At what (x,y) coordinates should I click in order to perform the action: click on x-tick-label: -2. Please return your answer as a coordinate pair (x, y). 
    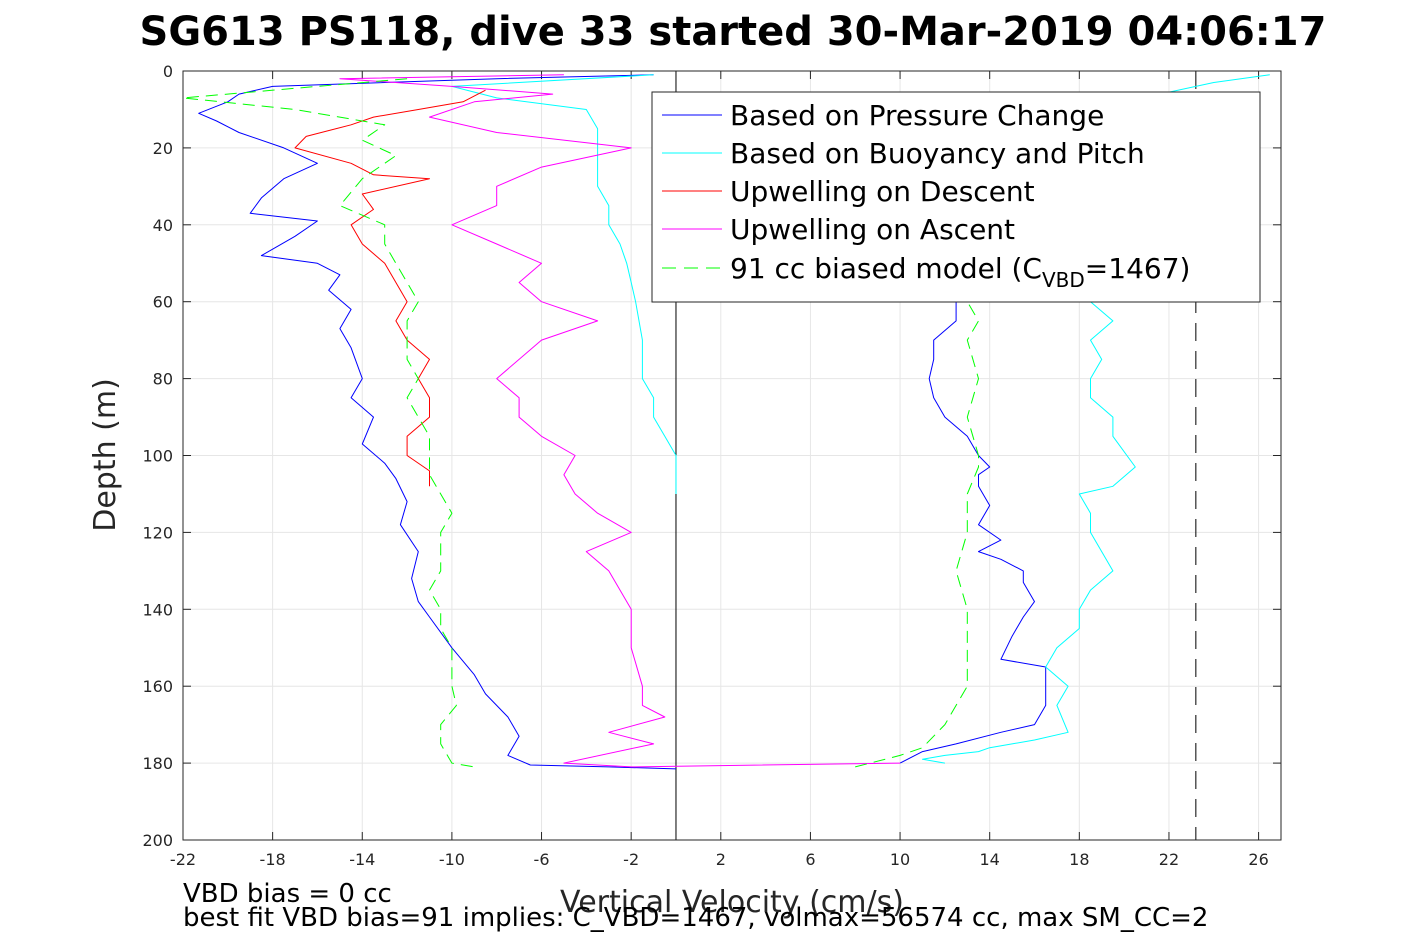
    Looking at the image, I should click on (631, 859).